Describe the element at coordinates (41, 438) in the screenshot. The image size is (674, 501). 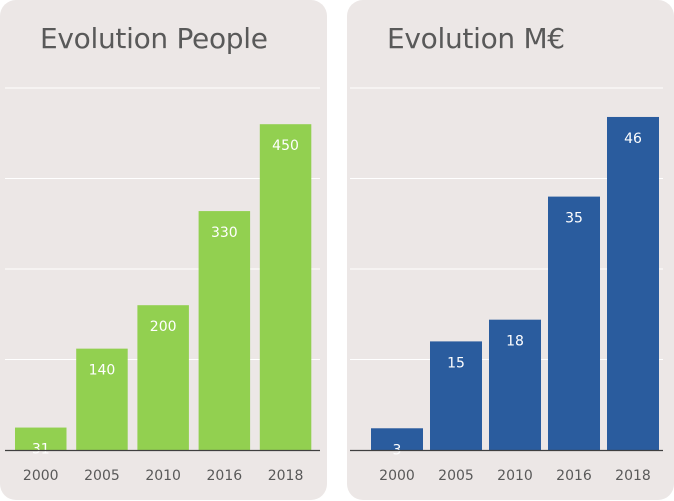
I see `people-bar-2000` at that location.